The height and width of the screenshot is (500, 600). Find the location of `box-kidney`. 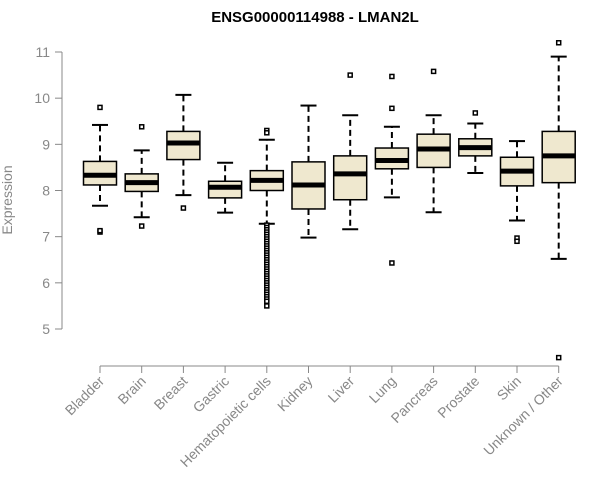

box-kidney is located at coordinates (308, 171).